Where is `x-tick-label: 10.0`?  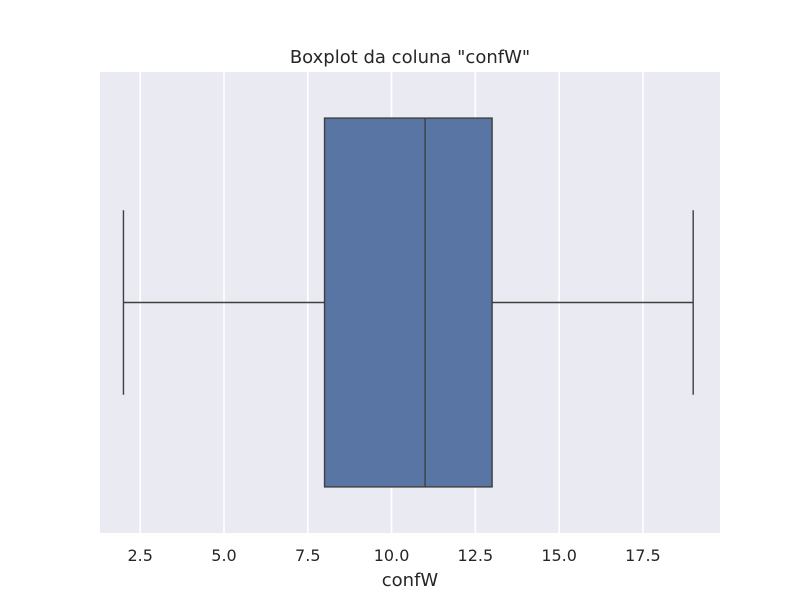 x-tick-label: 10.0 is located at coordinates (392, 555).